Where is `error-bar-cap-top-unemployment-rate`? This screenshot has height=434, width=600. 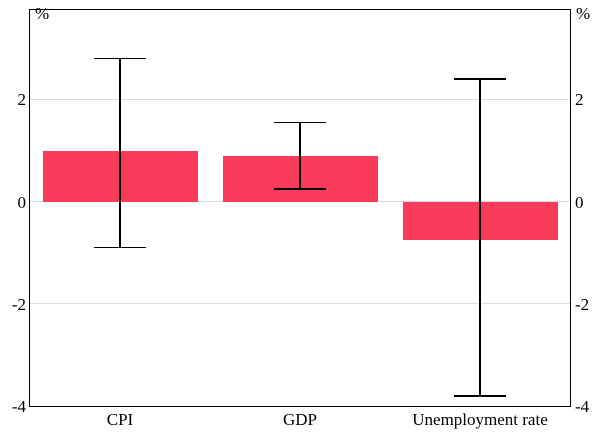 error-bar-cap-top-unemployment-rate is located at coordinates (480, 79).